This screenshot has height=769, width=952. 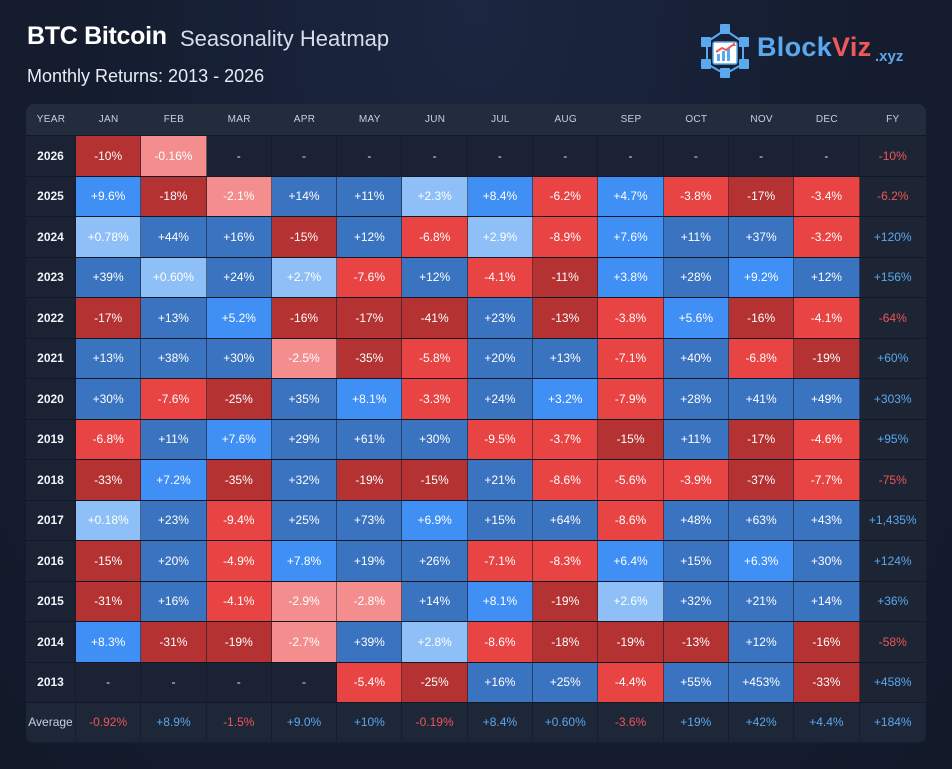 I want to click on column-header-feb: FEB, so click(x=174, y=119).